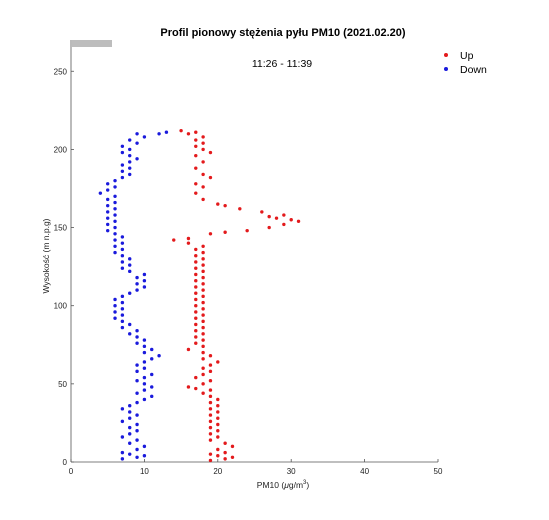 This screenshot has width=549, height=520. What do you see at coordinates (438, 471) in the screenshot?
I see `x-tick-label: 50` at bounding box center [438, 471].